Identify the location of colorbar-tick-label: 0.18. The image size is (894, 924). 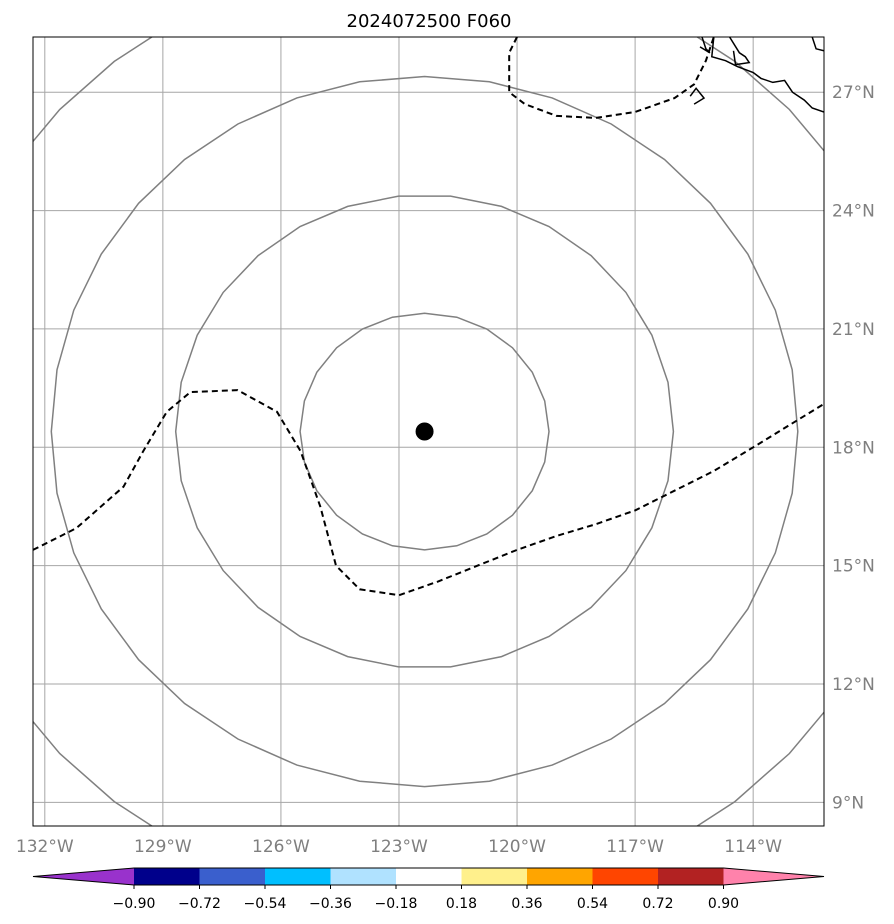
(461, 904).